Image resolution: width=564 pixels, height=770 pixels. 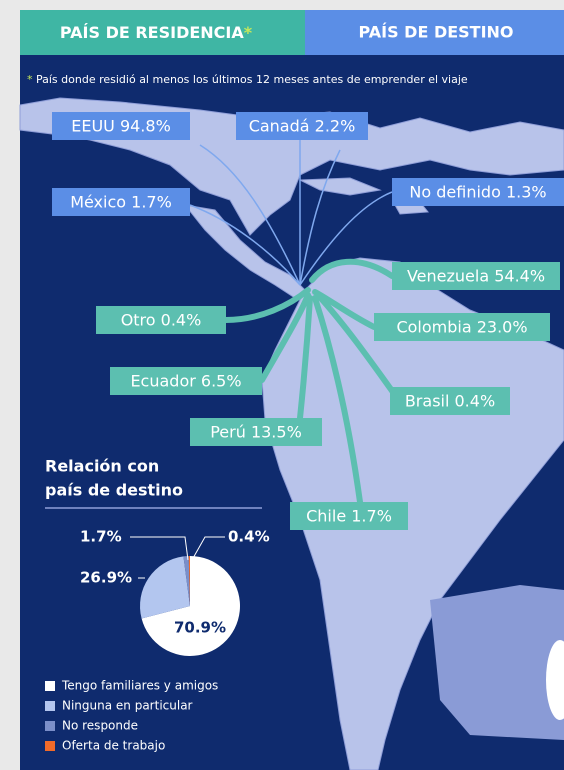 I want to click on tab-label: PAÍS DE DESTINO, so click(x=435, y=32).